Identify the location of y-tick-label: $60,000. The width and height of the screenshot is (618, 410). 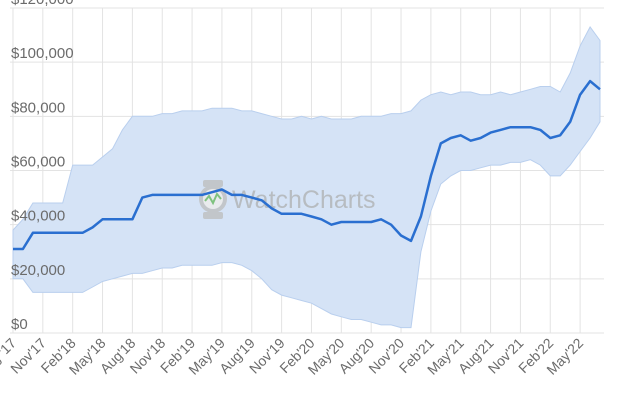
(38, 162).